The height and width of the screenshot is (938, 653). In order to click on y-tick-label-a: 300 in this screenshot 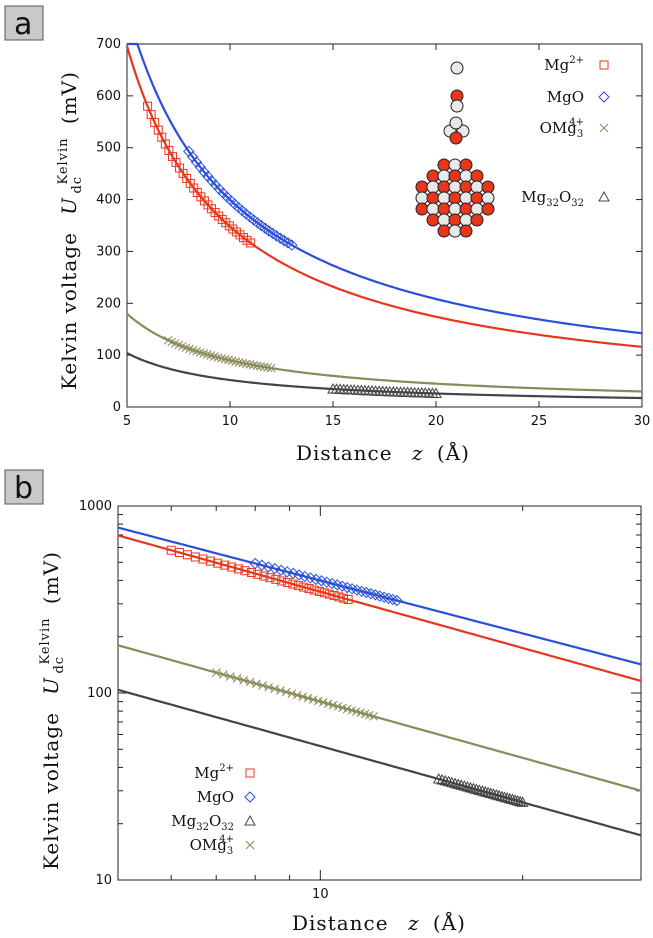, I will do `click(108, 251)`.